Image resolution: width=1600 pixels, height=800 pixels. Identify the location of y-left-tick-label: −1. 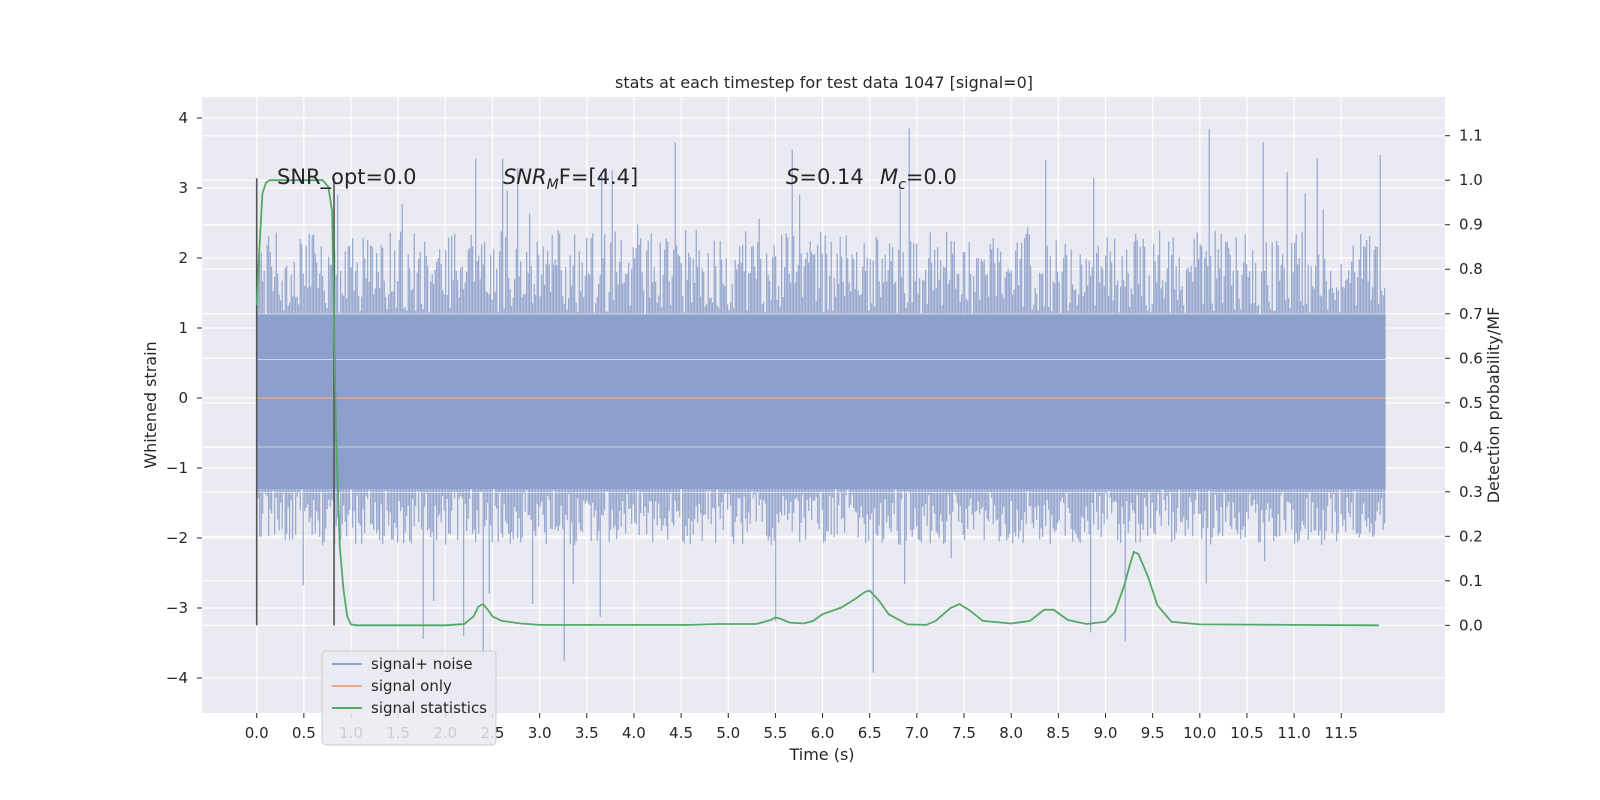
(177, 468).